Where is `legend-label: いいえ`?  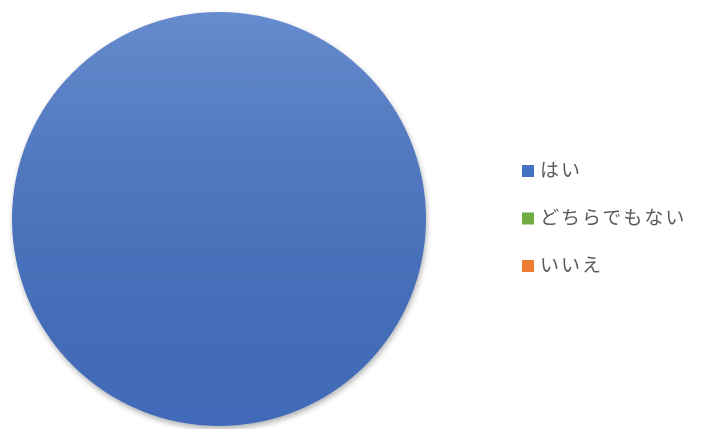 legend-label: いいえ is located at coordinates (571, 266).